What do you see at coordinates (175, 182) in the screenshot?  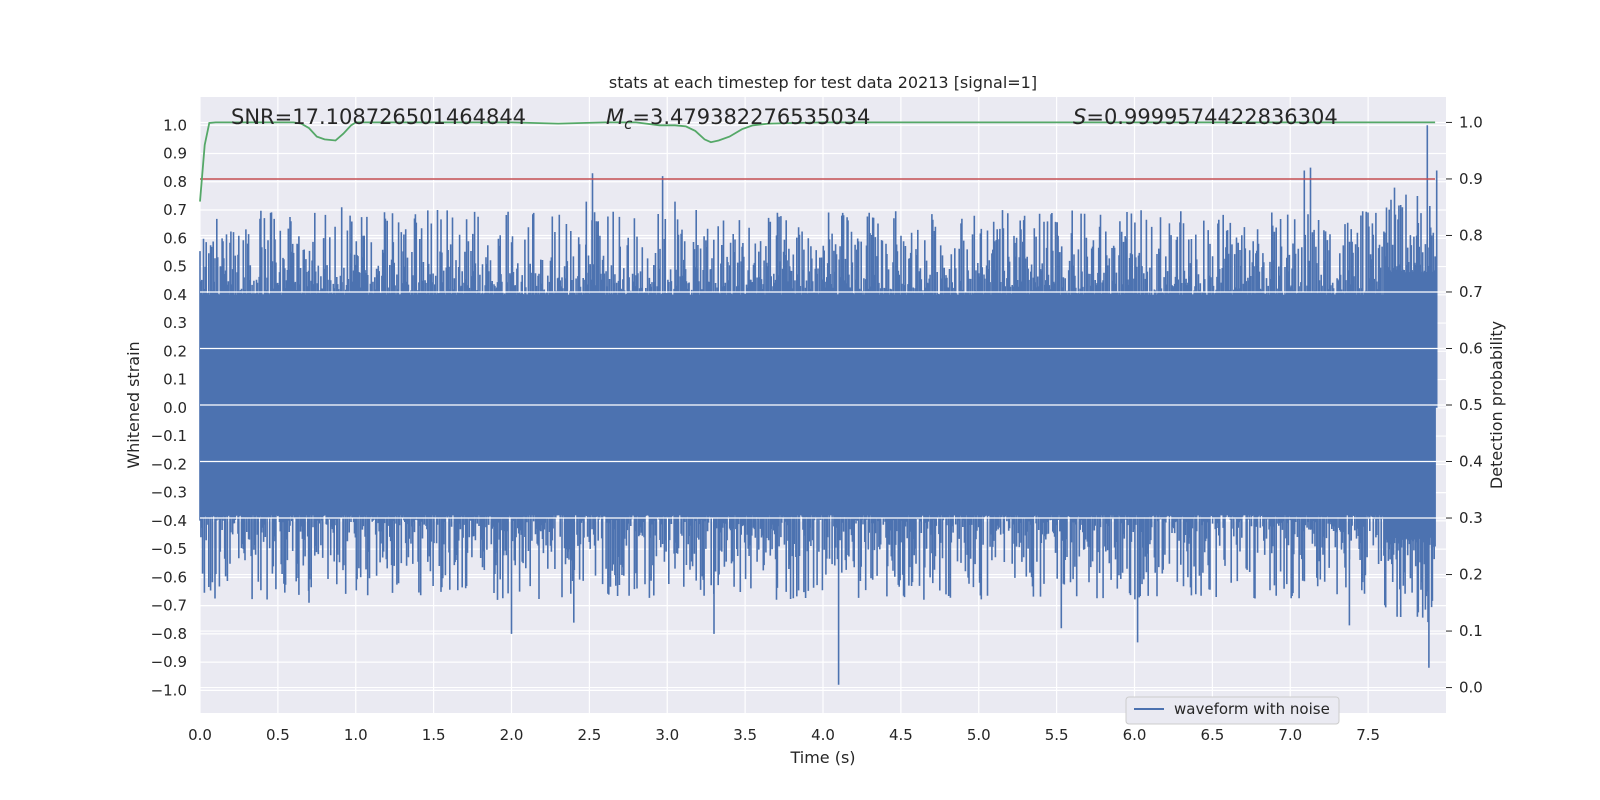 I see `y-tick-label: 0.8` at bounding box center [175, 182].